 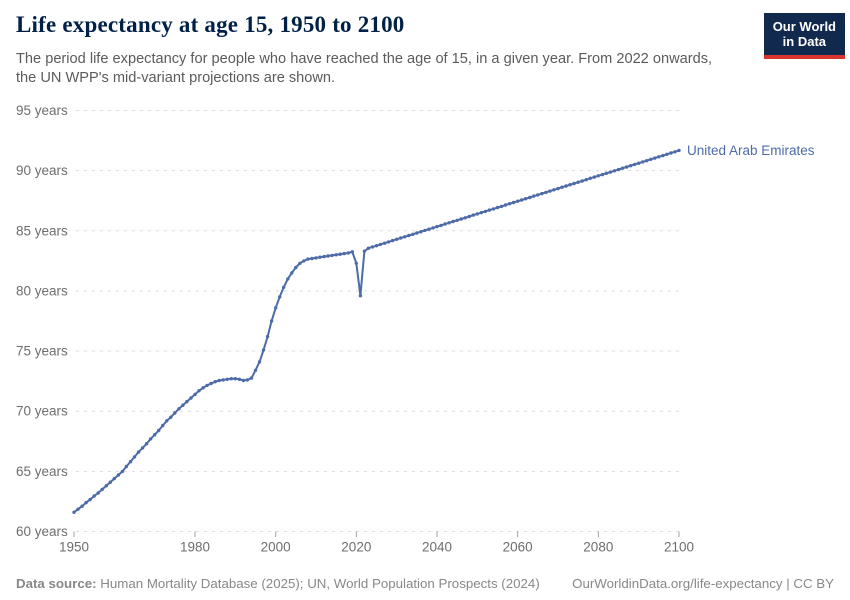 What do you see at coordinates (679, 547) in the screenshot?
I see `x-axis-label: 2100` at bounding box center [679, 547].